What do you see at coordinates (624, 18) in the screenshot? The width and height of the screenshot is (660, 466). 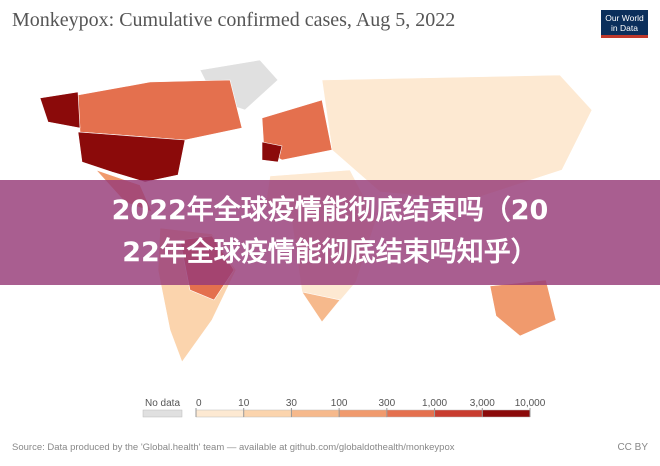 I see `logo-line: Our World` at bounding box center [624, 18].